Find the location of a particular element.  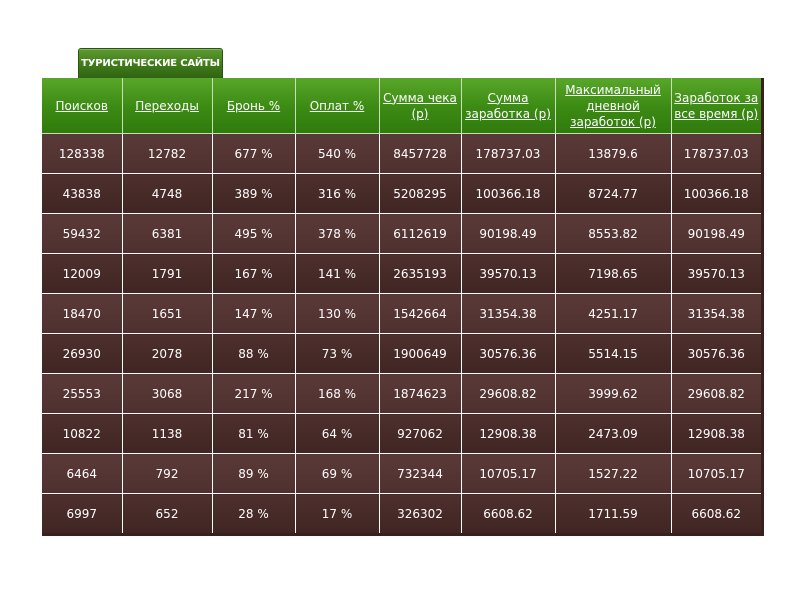

table-cell-payment-percent: 64 % is located at coordinates (337, 433).